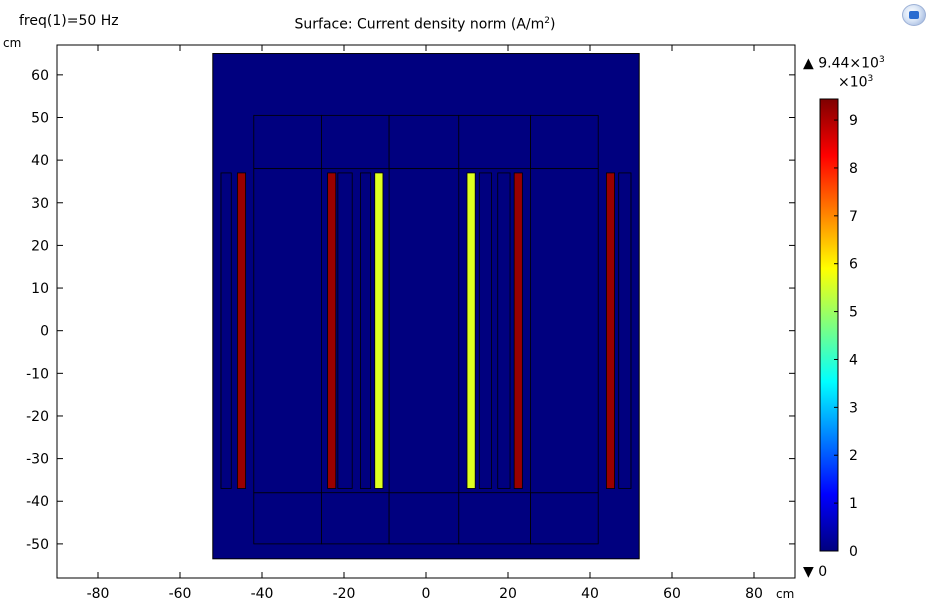 The width and height of the screenshot is (933, 608). I want to click on triangle-up-icon: ▲, so click(808, 63).